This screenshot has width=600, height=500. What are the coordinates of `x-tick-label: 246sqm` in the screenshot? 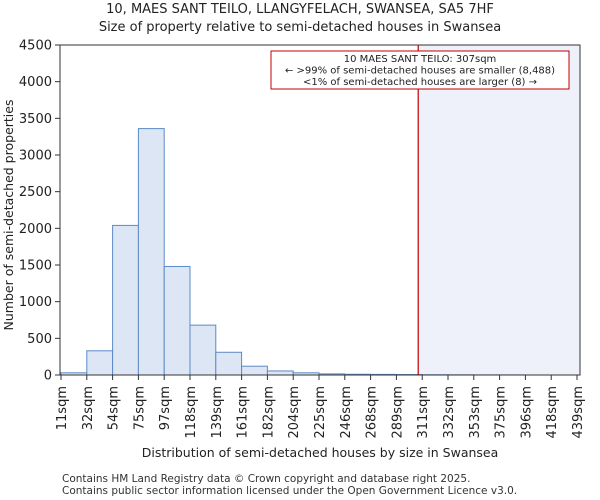 It's located at (346, 412).